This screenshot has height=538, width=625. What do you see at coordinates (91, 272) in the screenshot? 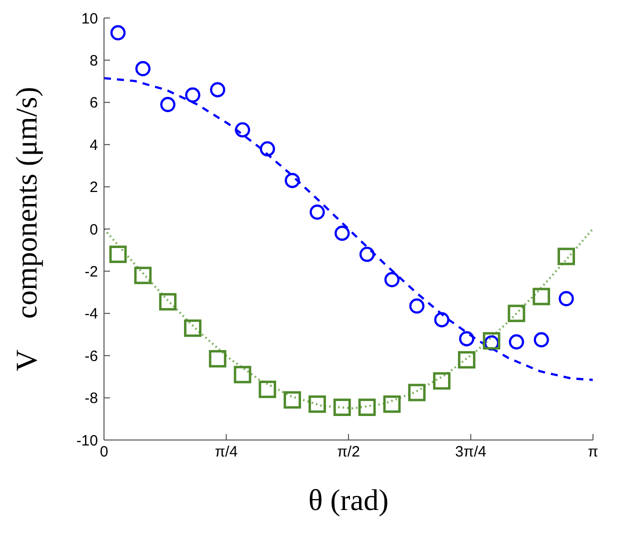
I see `y-tick-label: -2` at bounding box center [91, 272].